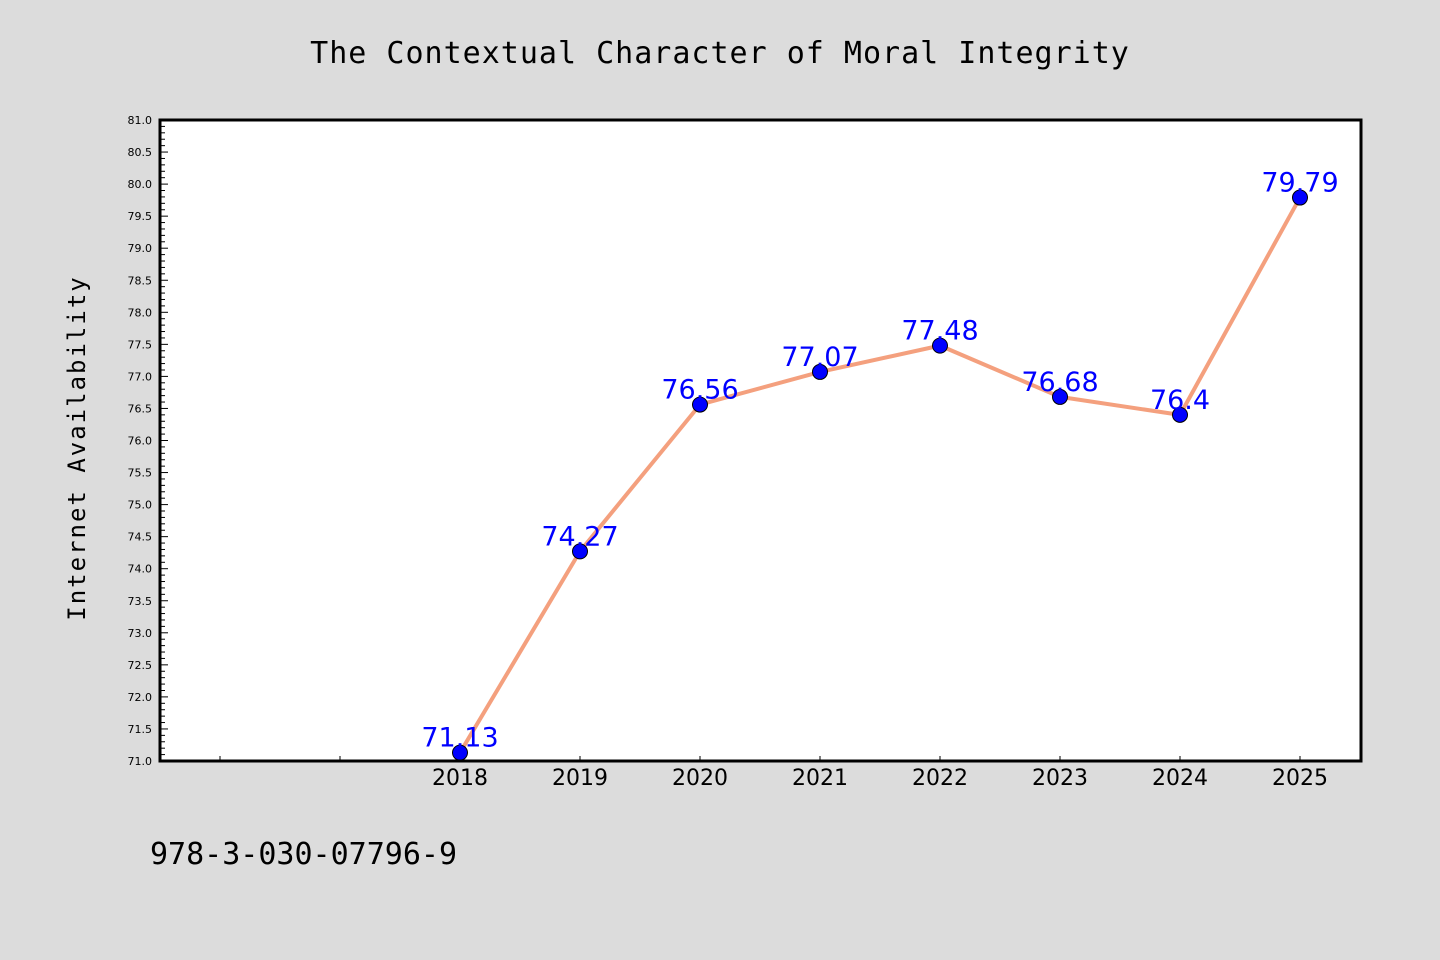 The height and width of the screenshot is (960, 1440). I want to click on y-tick-label: 77.5, so click(140, 344).